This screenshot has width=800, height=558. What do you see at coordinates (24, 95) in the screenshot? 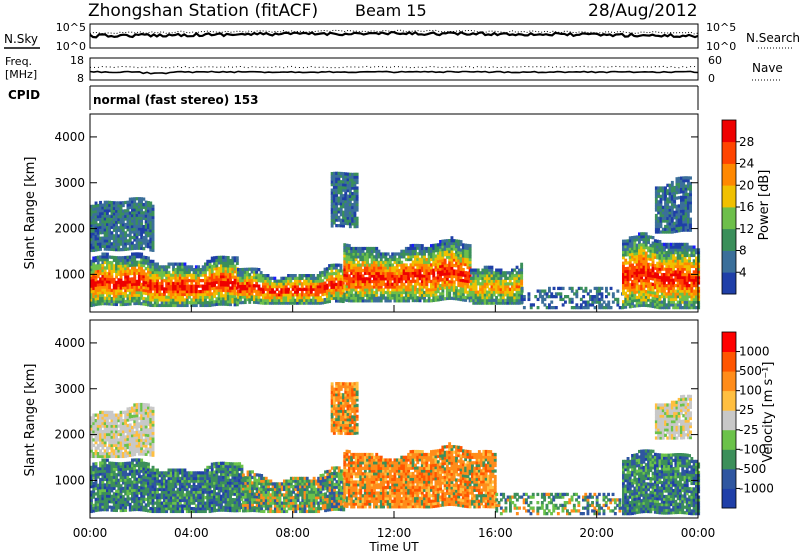
I see `cpid-label: CPID` at bounding box center [24, 95].